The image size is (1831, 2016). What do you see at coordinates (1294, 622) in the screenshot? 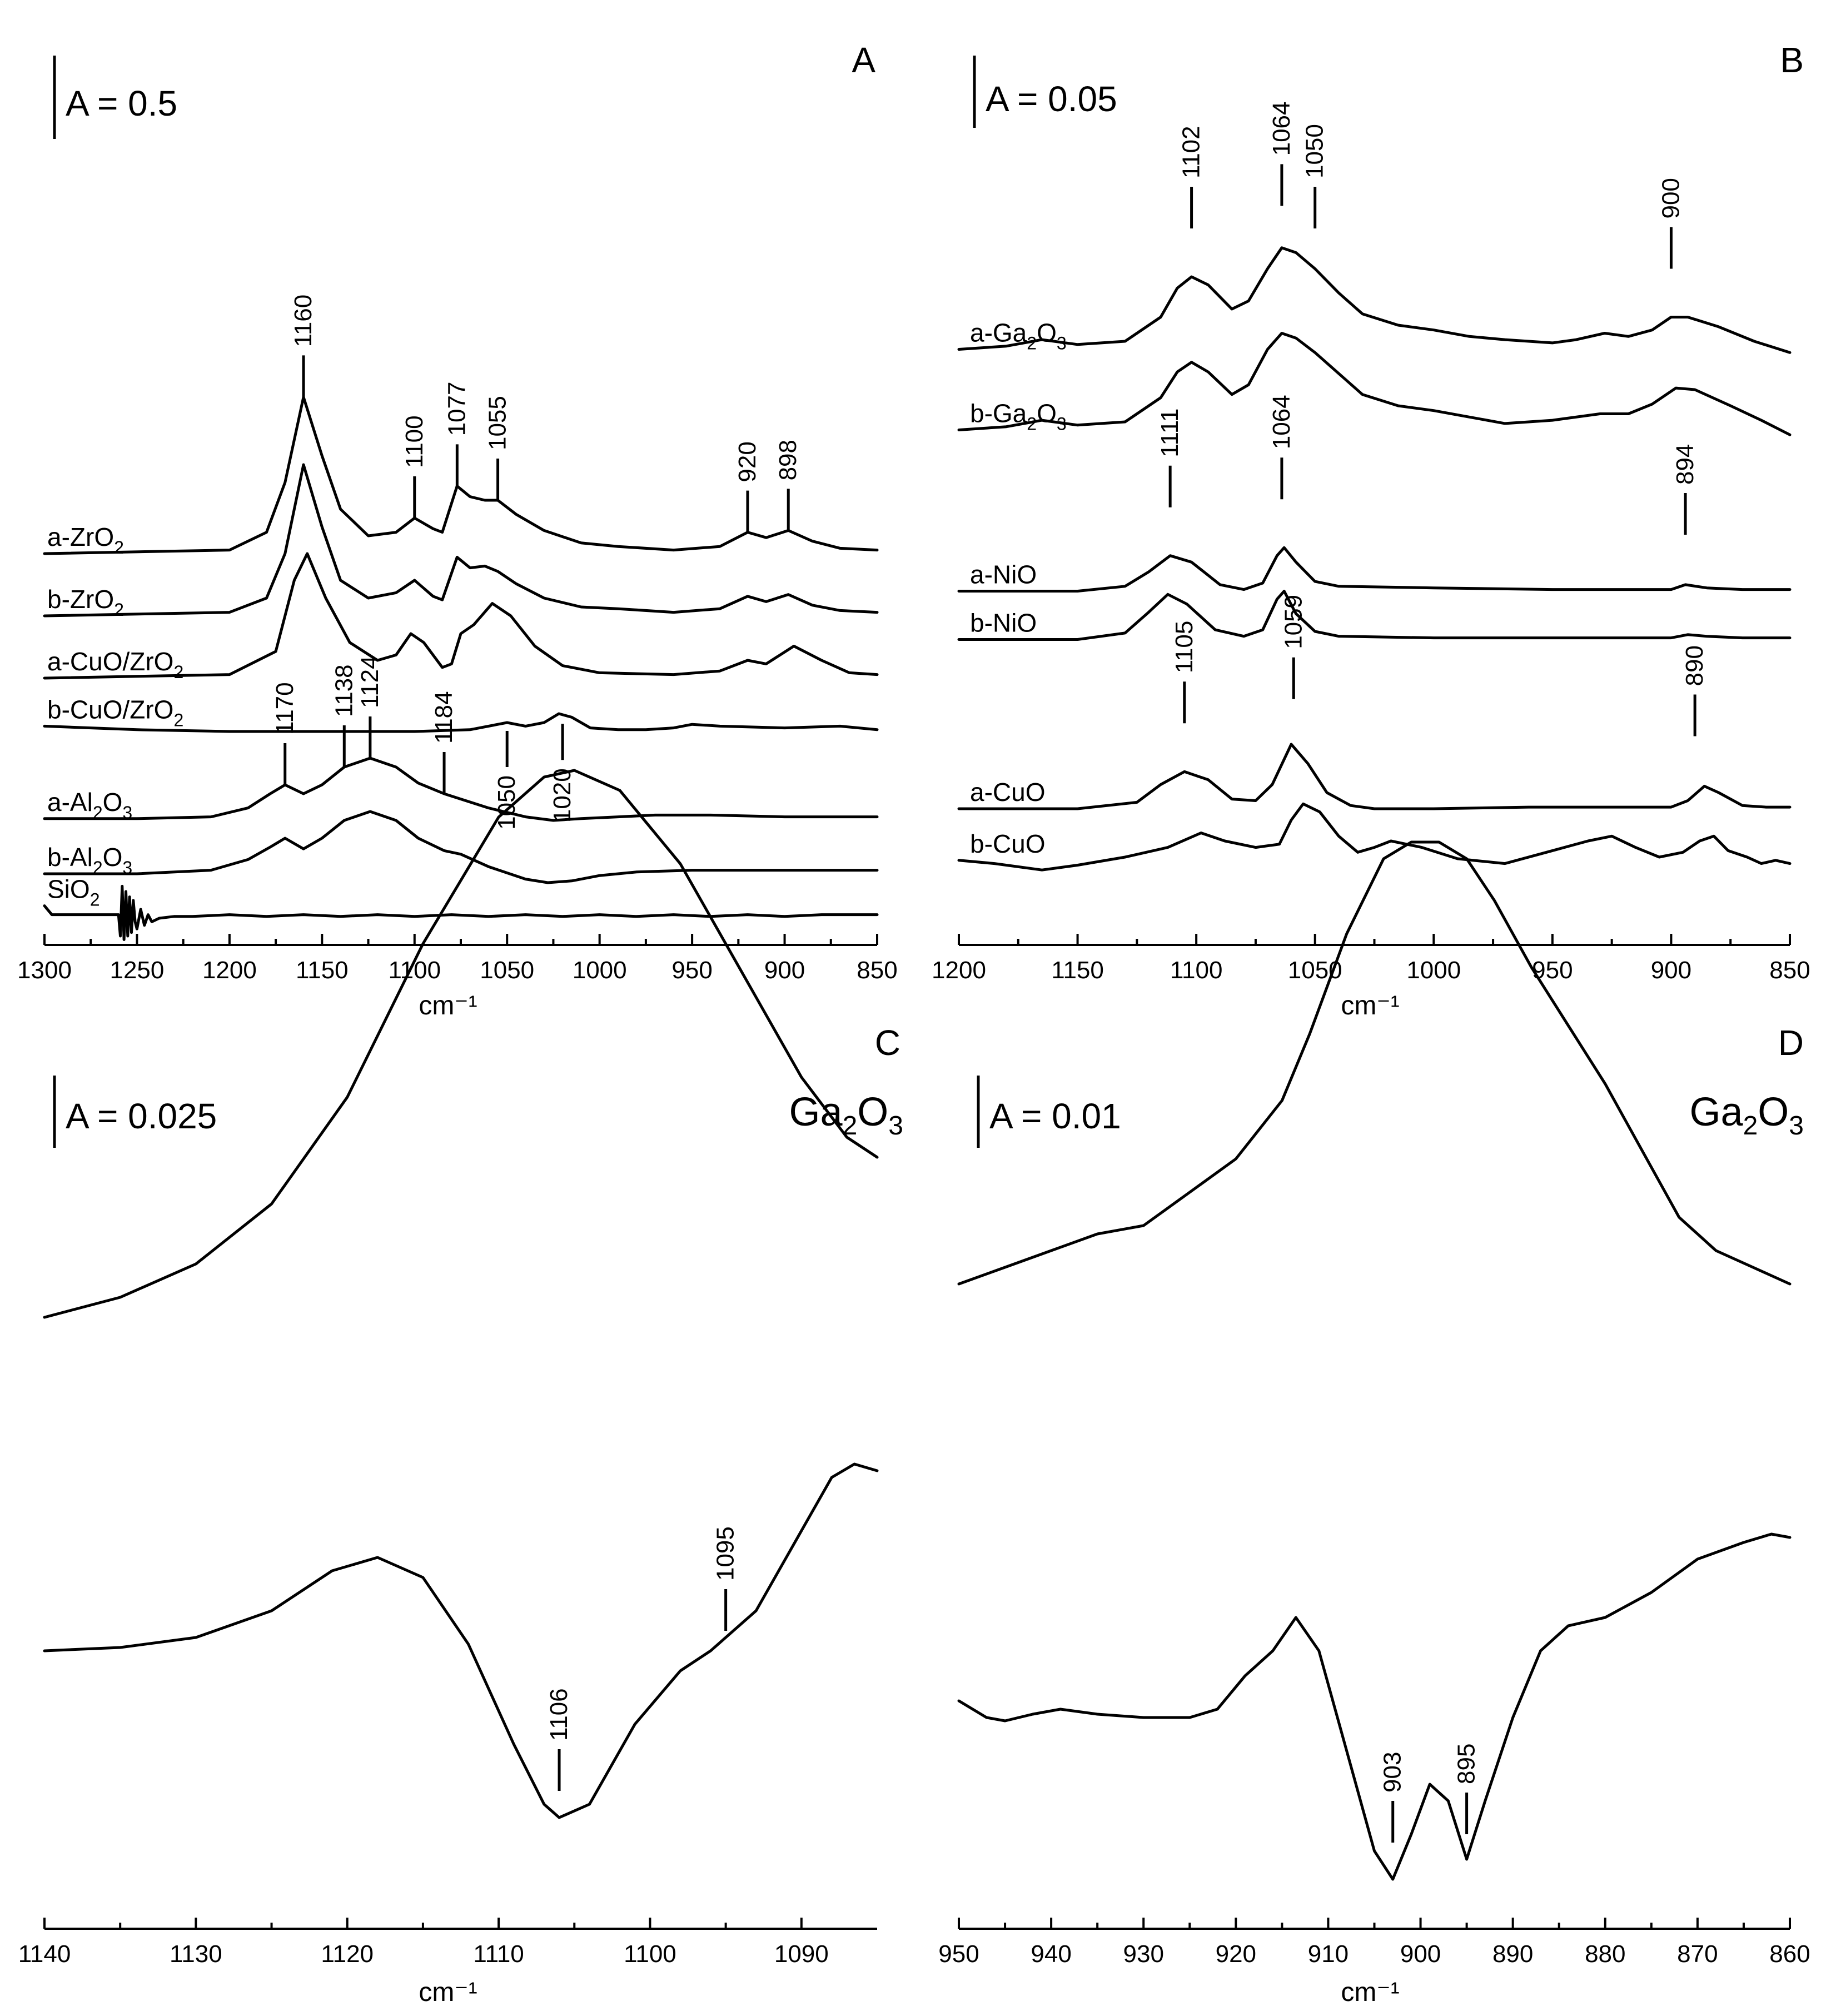
I see `peak-label: 1059` at bounding box center [1294, 622].